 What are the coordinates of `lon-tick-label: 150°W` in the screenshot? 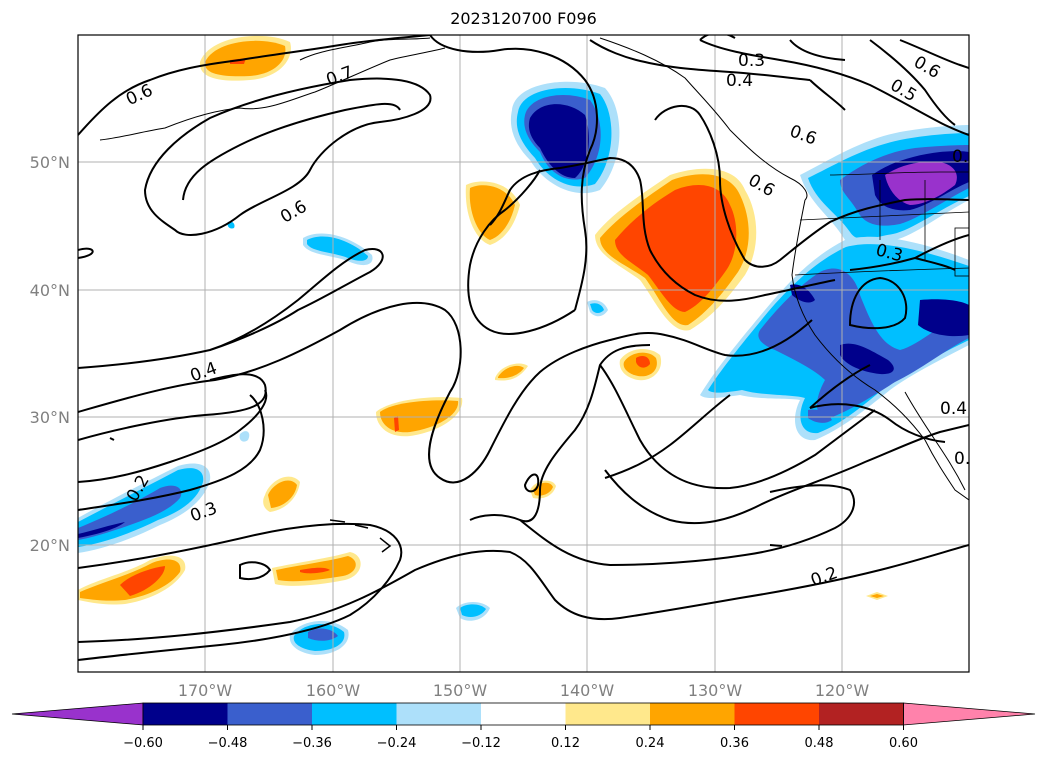 It's located at (460, 690).